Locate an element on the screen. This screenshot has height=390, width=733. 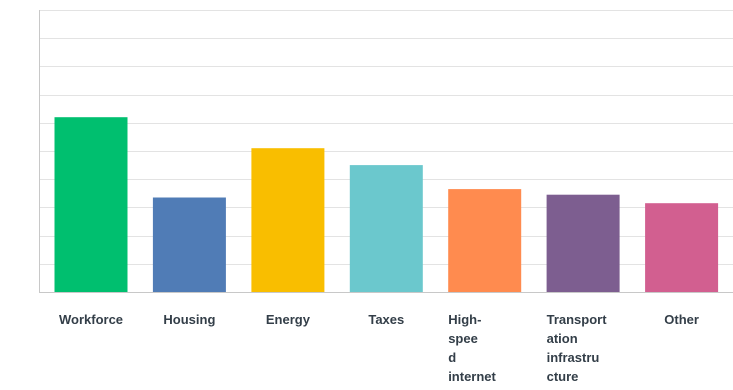
bar-energy is located at coordinates (288, 220).